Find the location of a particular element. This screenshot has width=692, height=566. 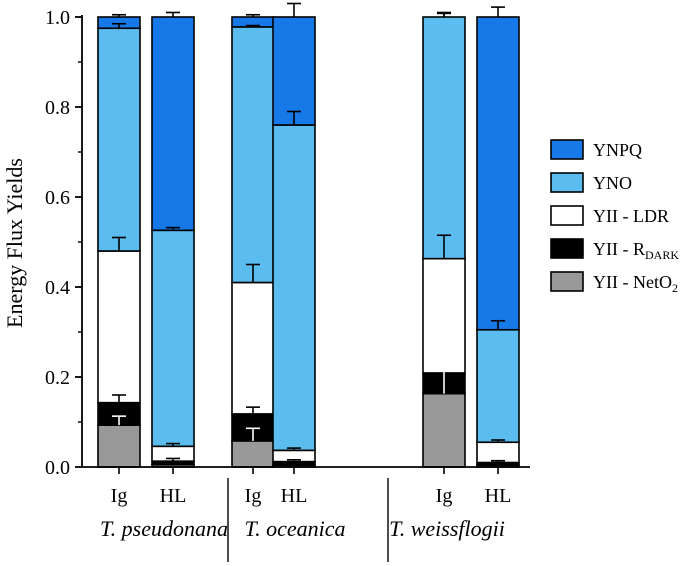

category-label-2: Ig is located at coordinates (253, 496).